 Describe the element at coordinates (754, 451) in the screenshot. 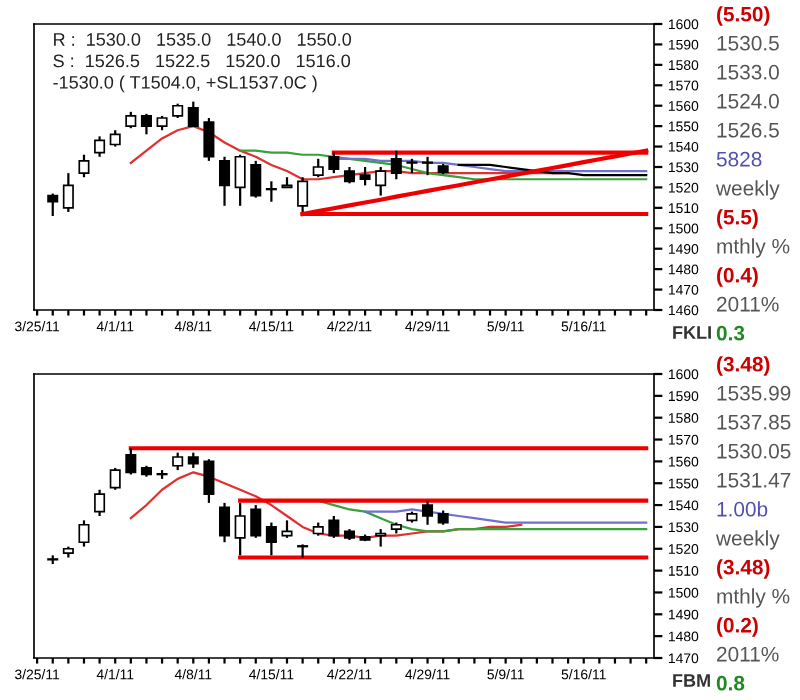

I see `text: 1530.05` at that location.